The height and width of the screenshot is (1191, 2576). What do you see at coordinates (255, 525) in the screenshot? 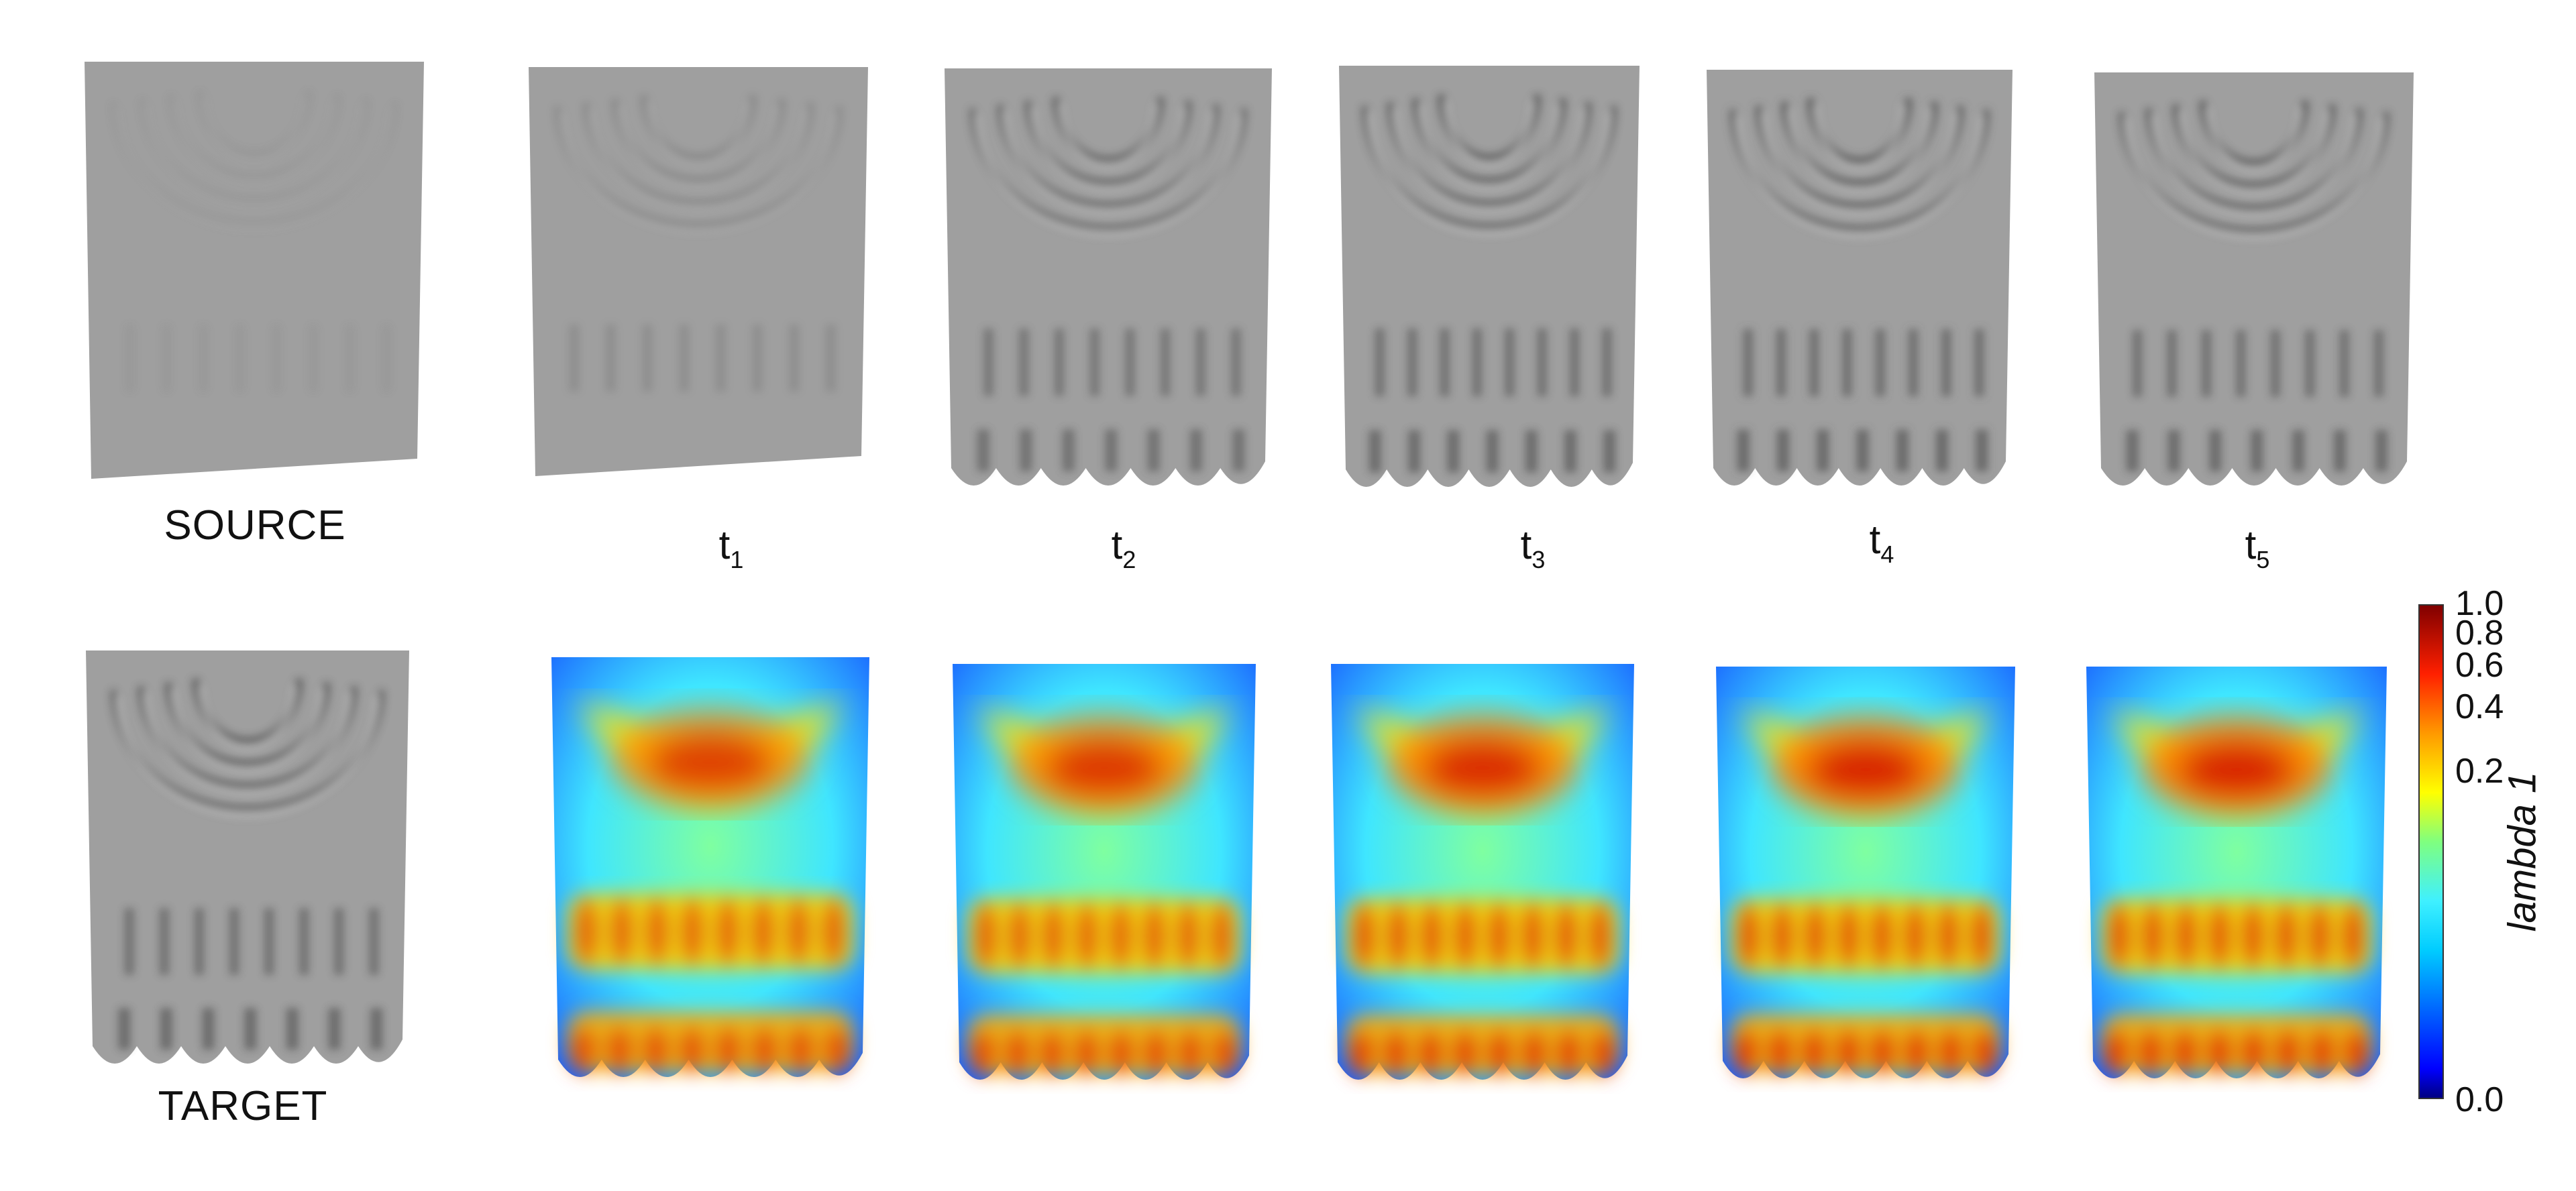
I see `source-label: SOURCE` at bounding box center [255, 525].